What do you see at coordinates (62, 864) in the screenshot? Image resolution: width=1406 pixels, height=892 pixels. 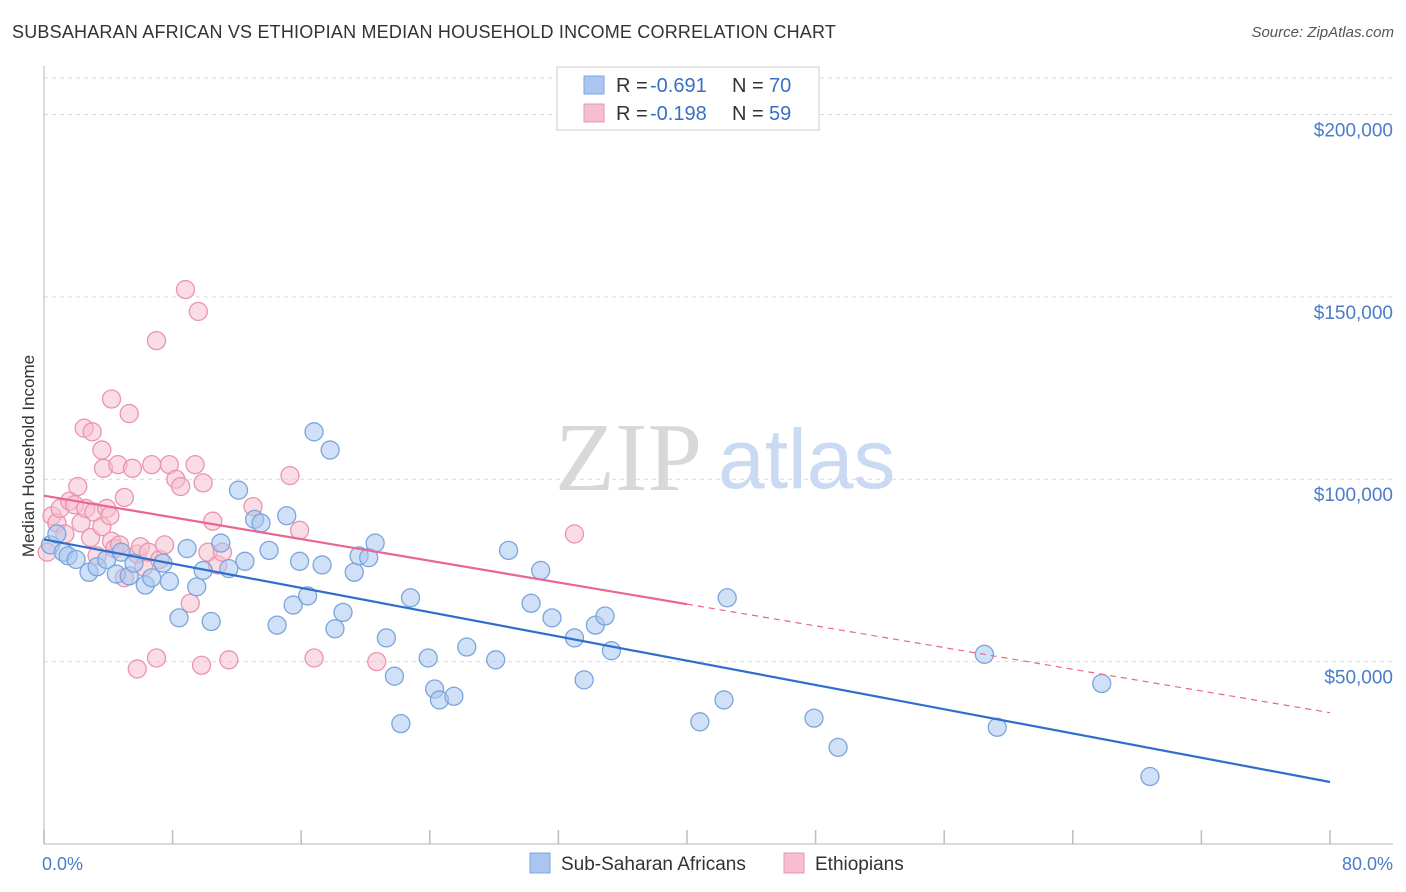 I see `x-tick-label-min: 0.0%` at bounding box center [62, 864].